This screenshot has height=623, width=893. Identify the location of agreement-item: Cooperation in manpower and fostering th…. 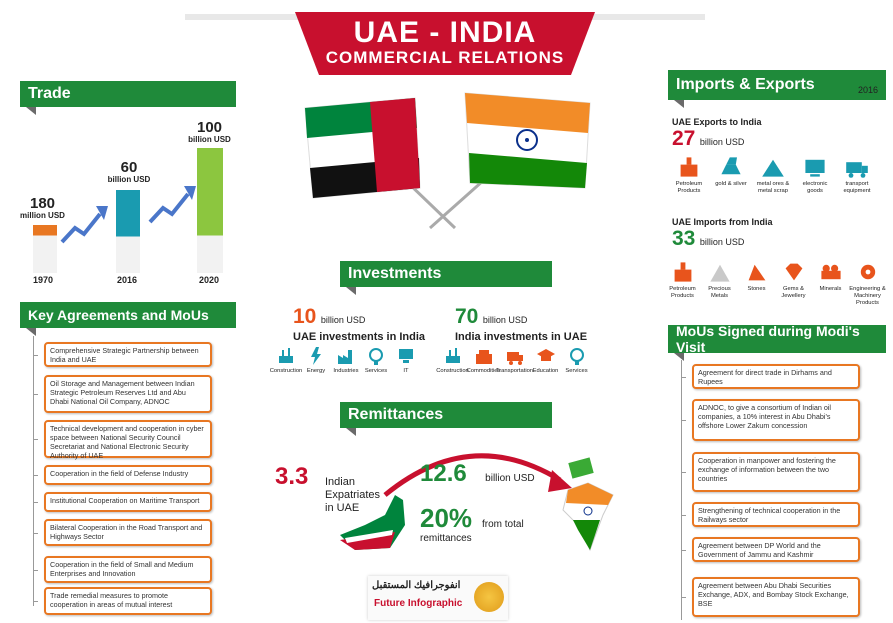
(776, 472).